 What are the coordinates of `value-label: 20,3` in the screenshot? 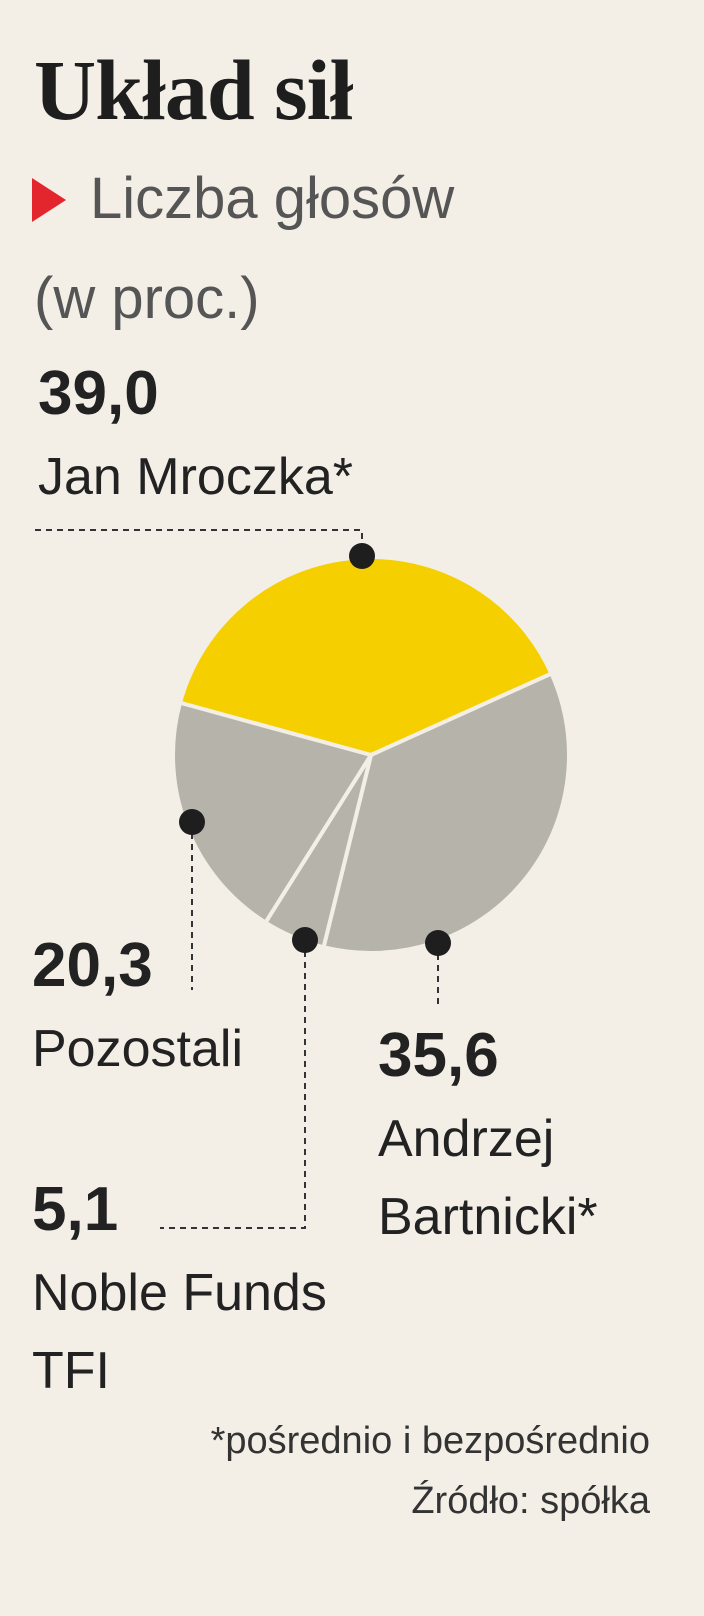 It's located at (92, 965).